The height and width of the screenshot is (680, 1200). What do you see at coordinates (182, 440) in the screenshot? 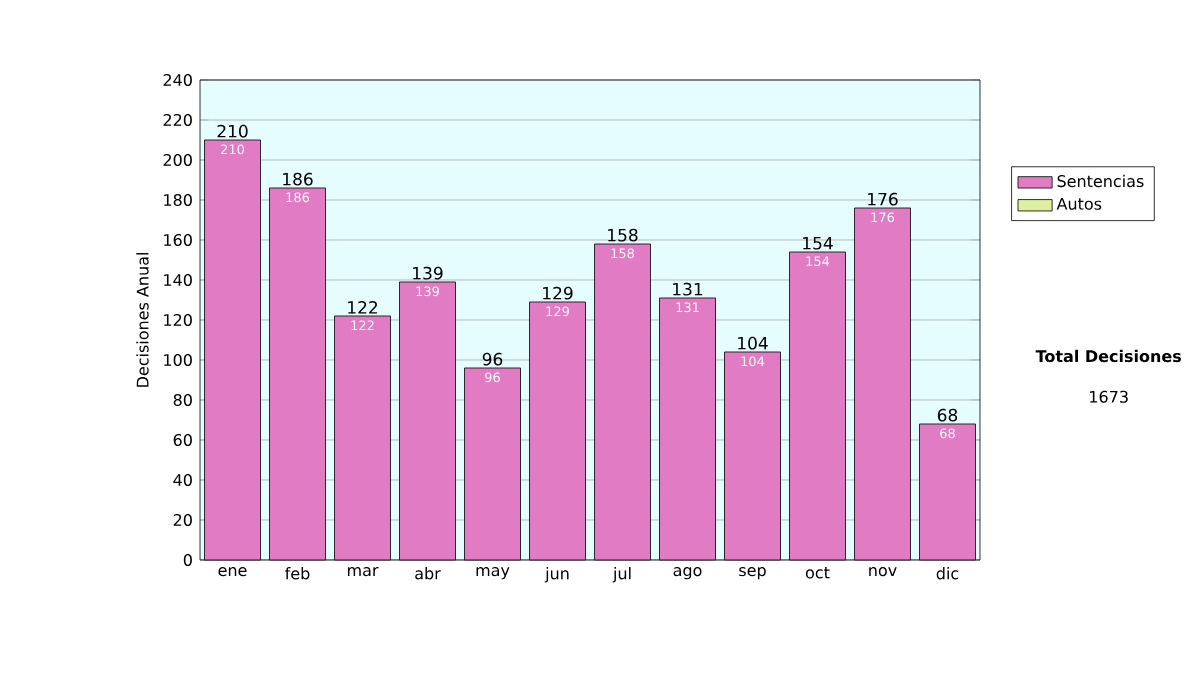
I see `y-tick-label: 60` at bounding box center [182, 440].